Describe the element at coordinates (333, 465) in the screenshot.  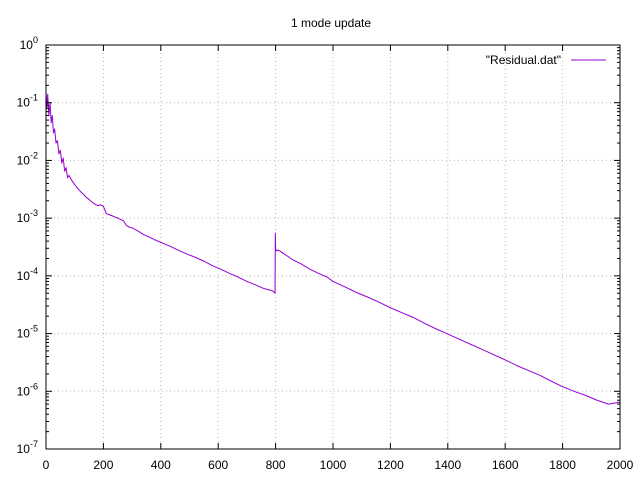
I see `x-tick-label: 1000` at that location.